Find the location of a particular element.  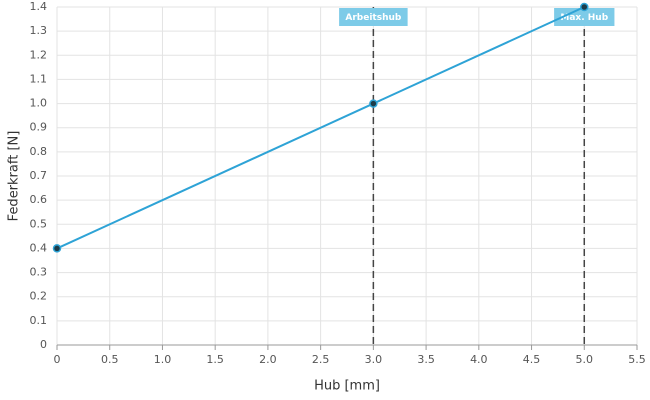

y-tick-label: 0.4 is located at coordinates (39, 247).